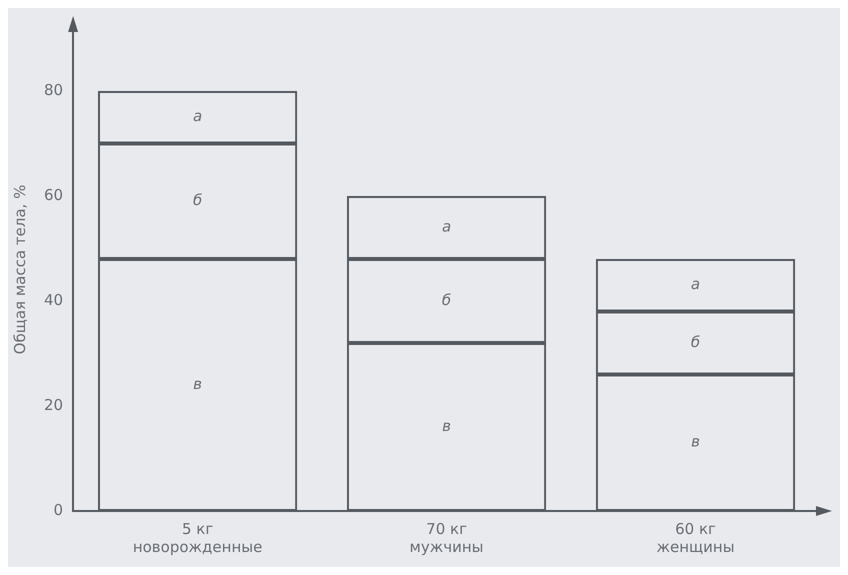  I want to click on y-axis-title: Общая масса тела, %, so click(19, 269).